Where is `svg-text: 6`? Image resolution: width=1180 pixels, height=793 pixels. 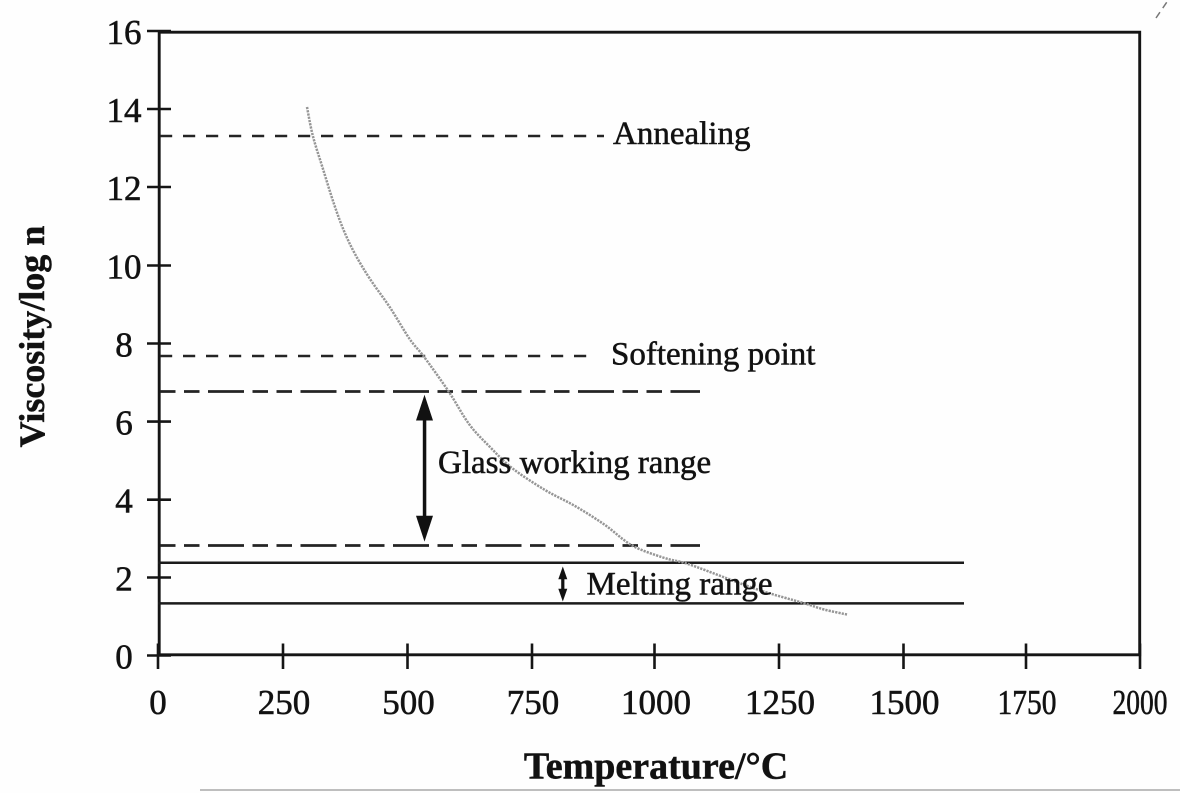
svg-text: 6 is located at coordinates (124, 423).